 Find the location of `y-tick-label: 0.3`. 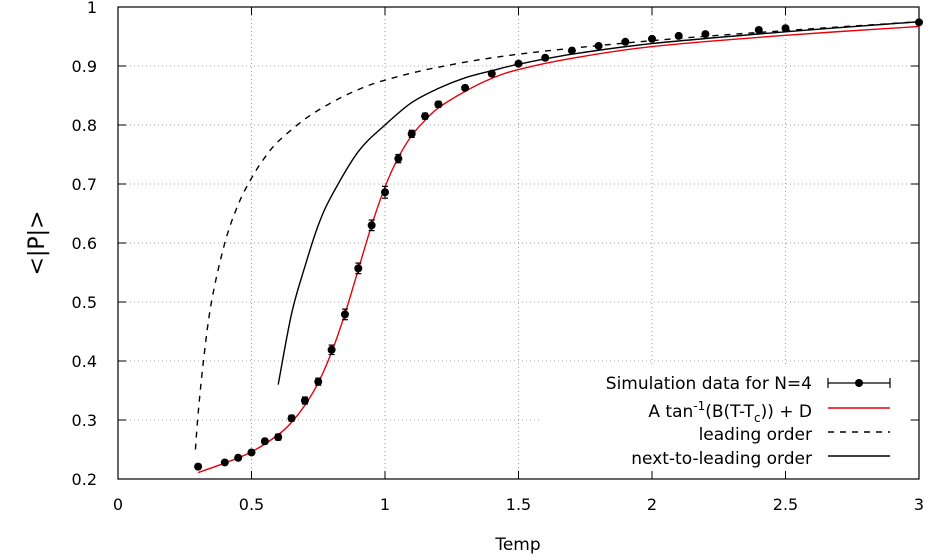

y-tick-label: 0.3 is located at coordinates (84, 420).